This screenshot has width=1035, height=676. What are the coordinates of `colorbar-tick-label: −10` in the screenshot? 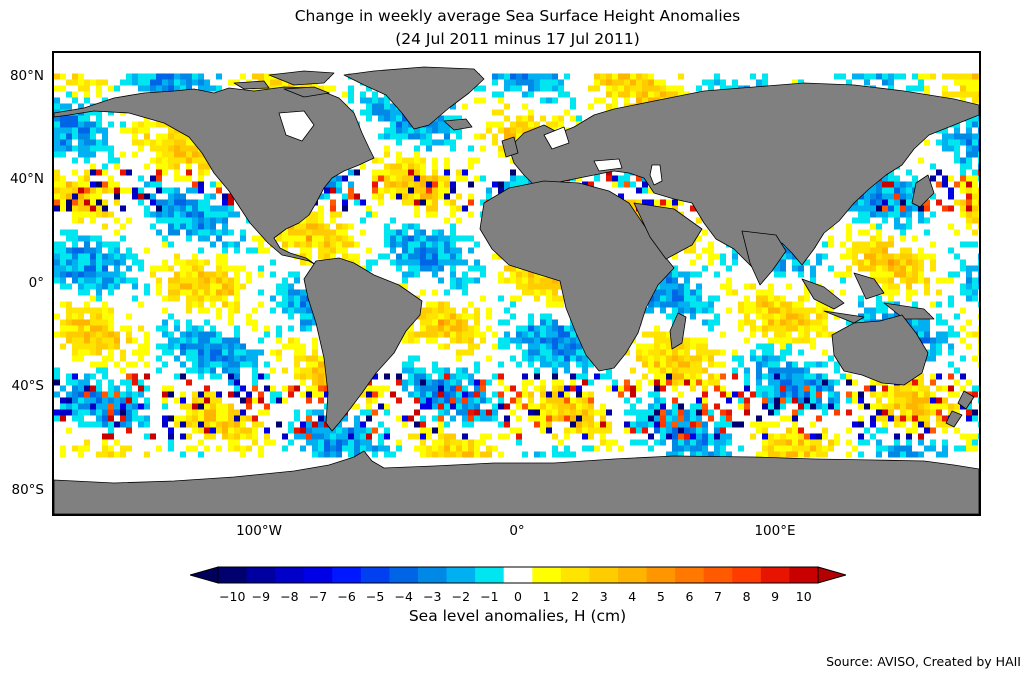 It's located at (232, 596).